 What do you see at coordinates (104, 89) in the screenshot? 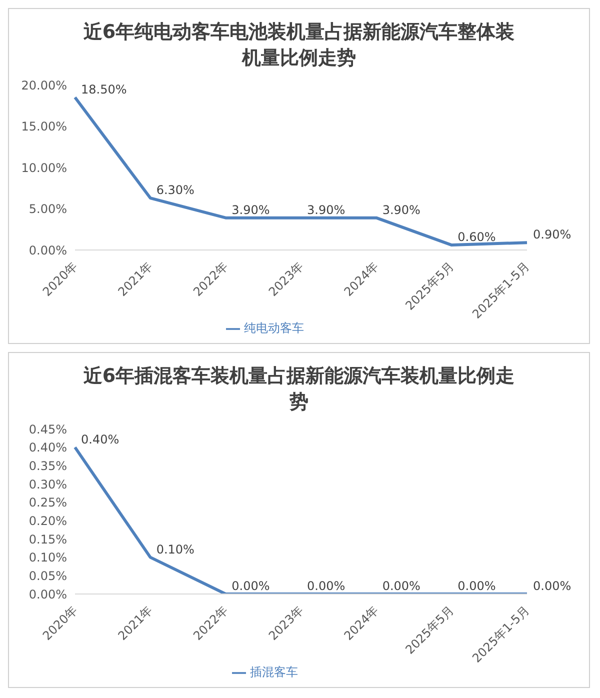
I see `data-label: 18.50%` at bounding box center [104, 89].